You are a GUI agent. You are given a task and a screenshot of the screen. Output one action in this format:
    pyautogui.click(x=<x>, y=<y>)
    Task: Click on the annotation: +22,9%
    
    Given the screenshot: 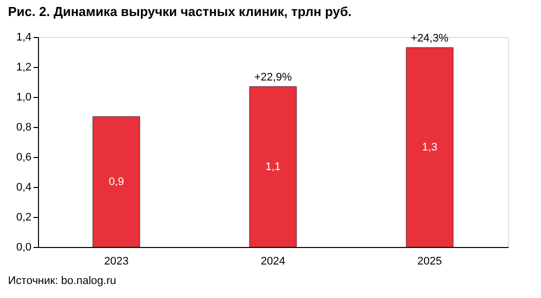 What is the action you would take?
    pyautogui.click(x=273, y=78)
    